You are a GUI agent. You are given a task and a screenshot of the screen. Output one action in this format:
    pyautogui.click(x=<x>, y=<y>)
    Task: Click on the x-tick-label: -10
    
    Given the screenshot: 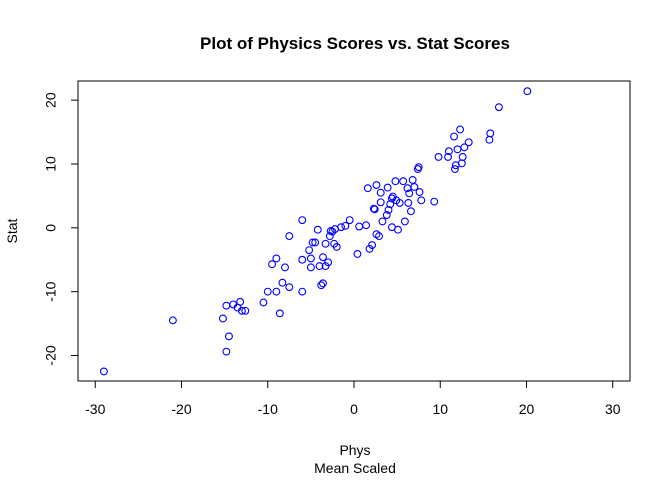 What is the action you would take?
    pyautogui.click(x=268, y=409)
    